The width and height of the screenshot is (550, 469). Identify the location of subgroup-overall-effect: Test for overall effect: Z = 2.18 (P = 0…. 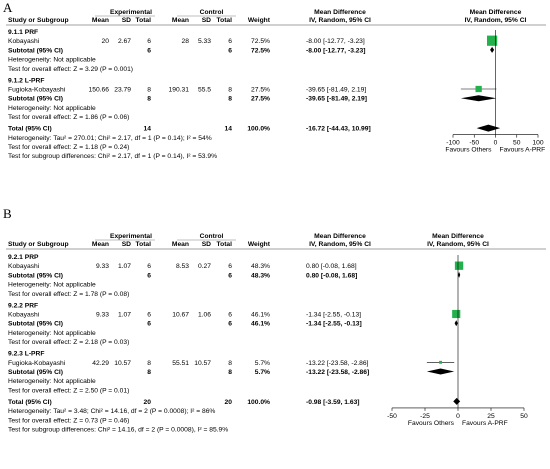
(68, 342).